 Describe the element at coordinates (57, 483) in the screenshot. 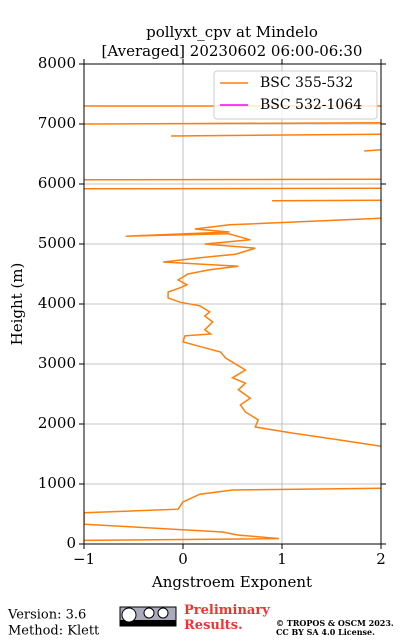

I see `y-tick-label: 1000` at that location.